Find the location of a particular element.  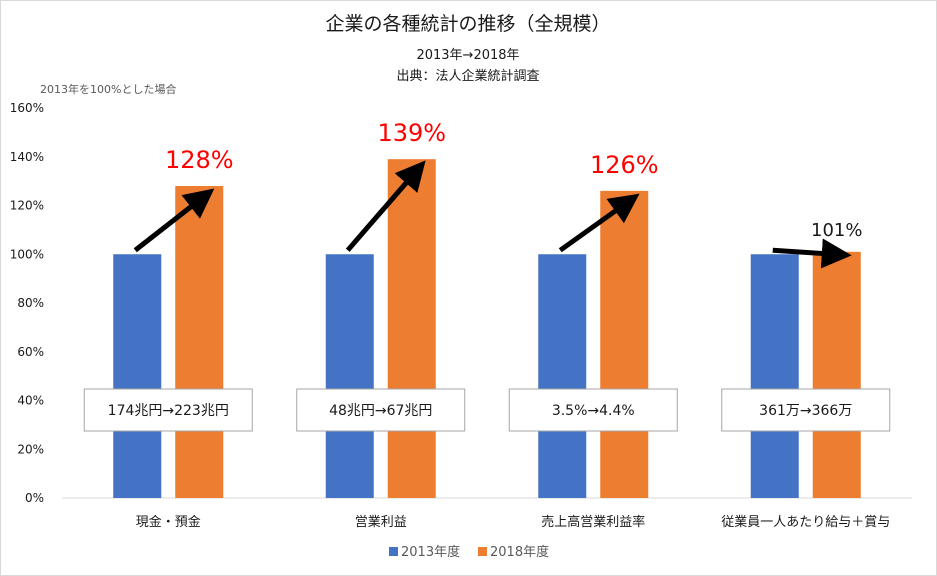

y-tick-label: 100% is located at coordinates (27, 254).